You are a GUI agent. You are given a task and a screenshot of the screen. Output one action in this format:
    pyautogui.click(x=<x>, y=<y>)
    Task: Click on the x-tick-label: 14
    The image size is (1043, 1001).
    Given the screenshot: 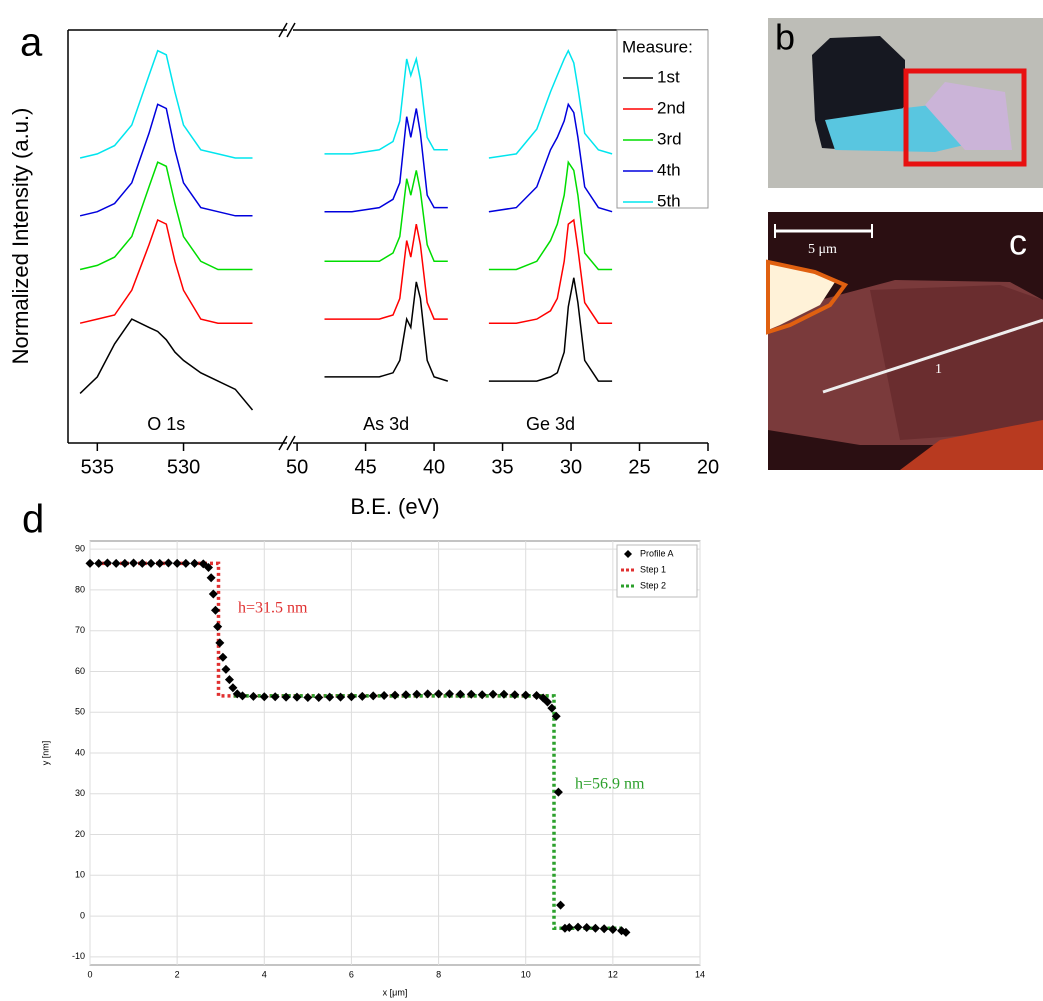 What is the action you would take?
    pyautogui.click(x=700, y=974)
    